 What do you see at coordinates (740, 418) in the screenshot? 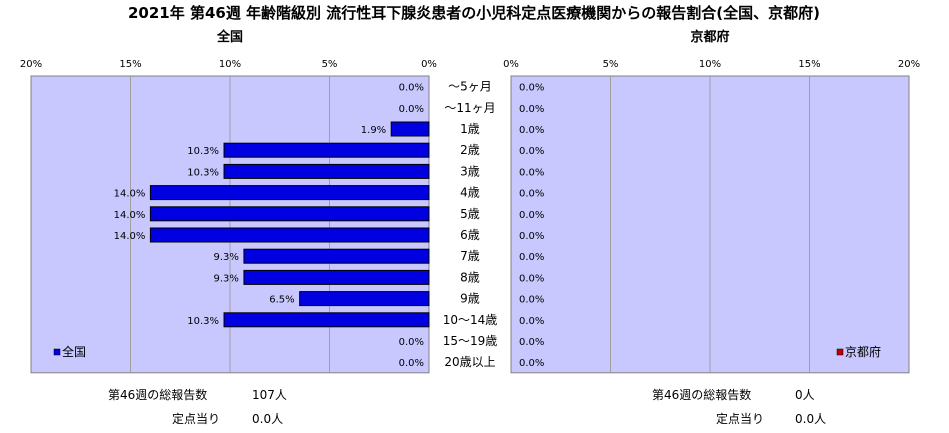
I see `kyoto-per-label: 定点当り` at bounding box center [740, 418].